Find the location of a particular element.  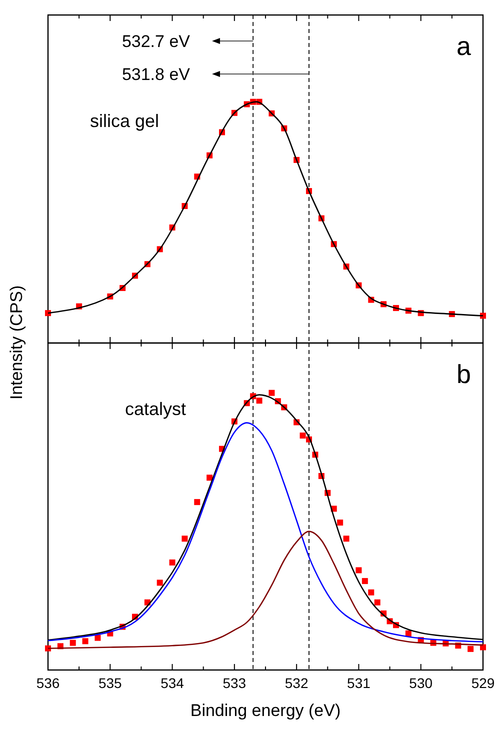

x-tick-label: 529 is located at coordinates (483, 683).